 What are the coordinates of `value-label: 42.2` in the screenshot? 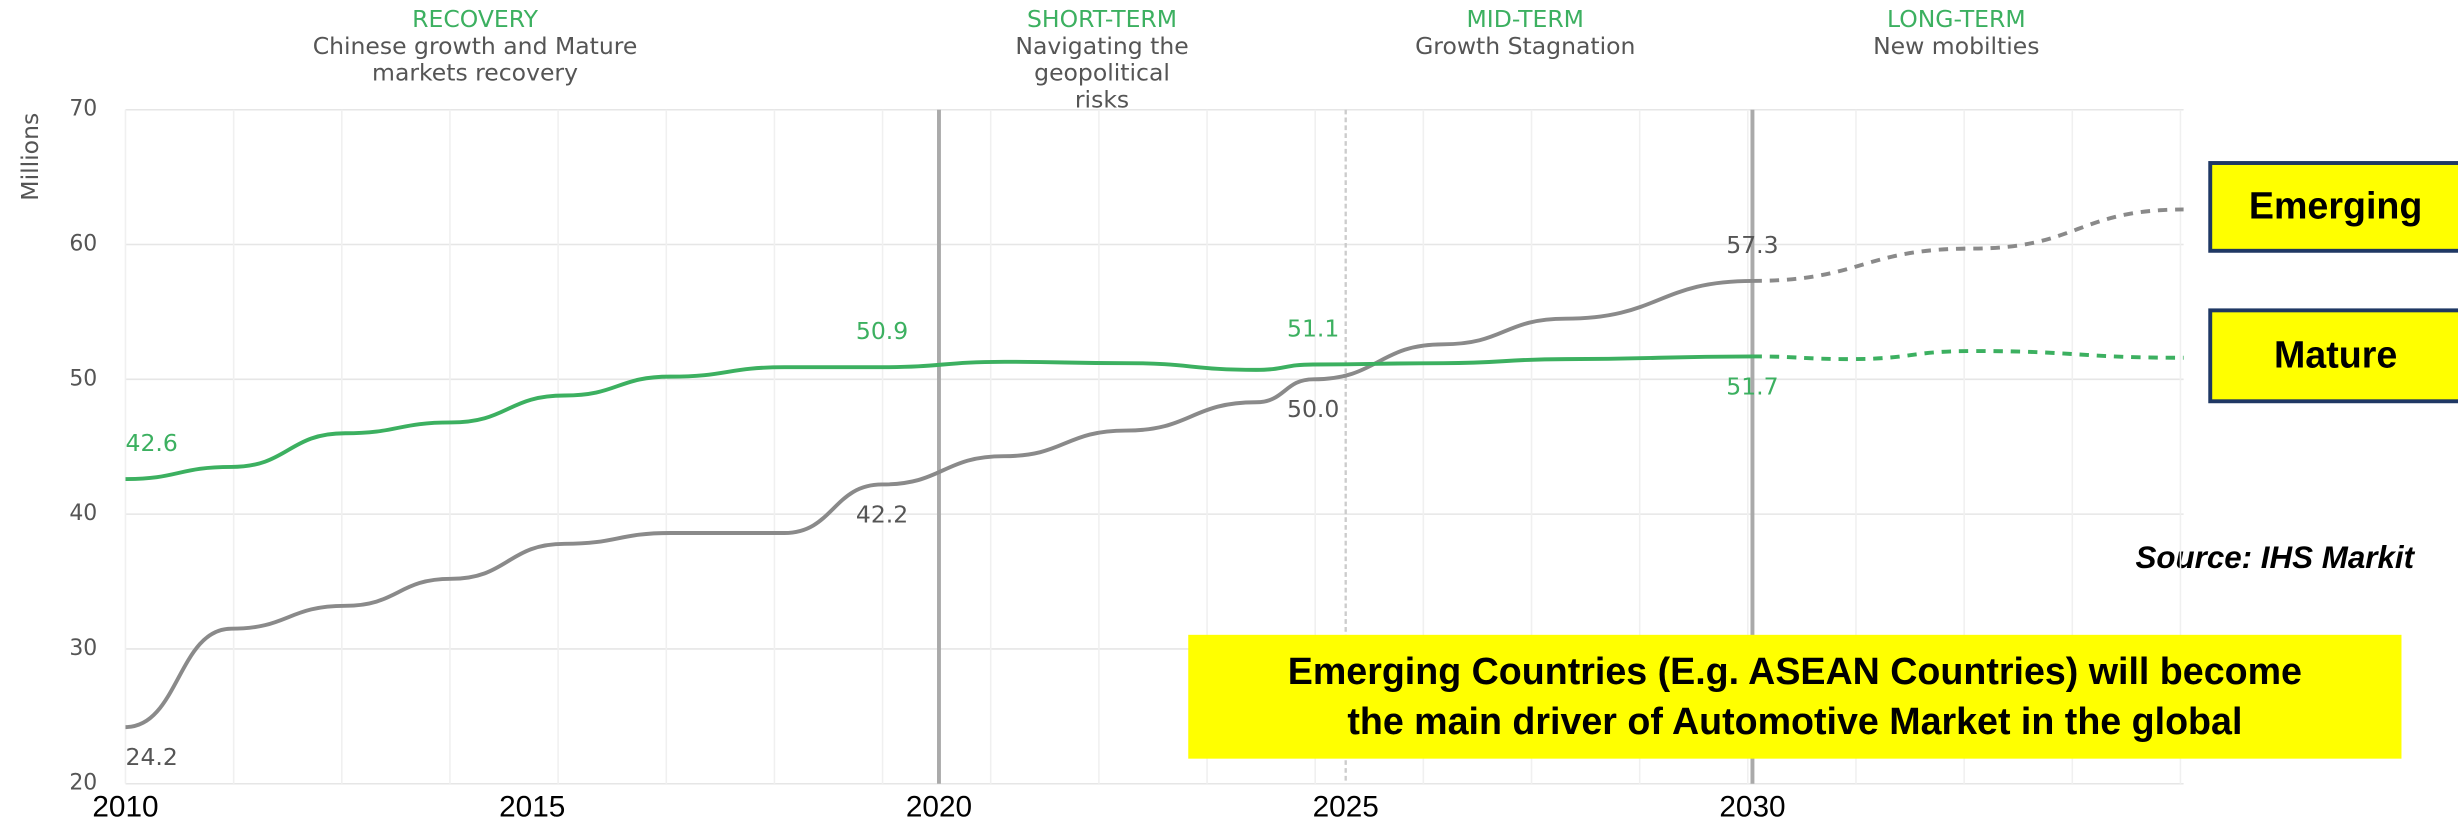 It's located at (882, 514).